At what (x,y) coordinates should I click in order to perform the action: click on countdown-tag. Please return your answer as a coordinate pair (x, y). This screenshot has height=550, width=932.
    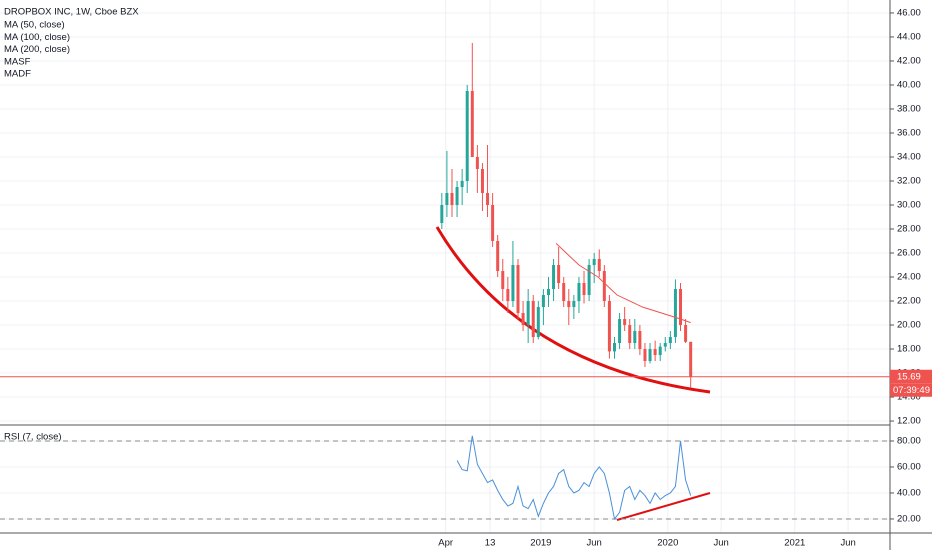
    Looking at the image, I should click on (911, 390).